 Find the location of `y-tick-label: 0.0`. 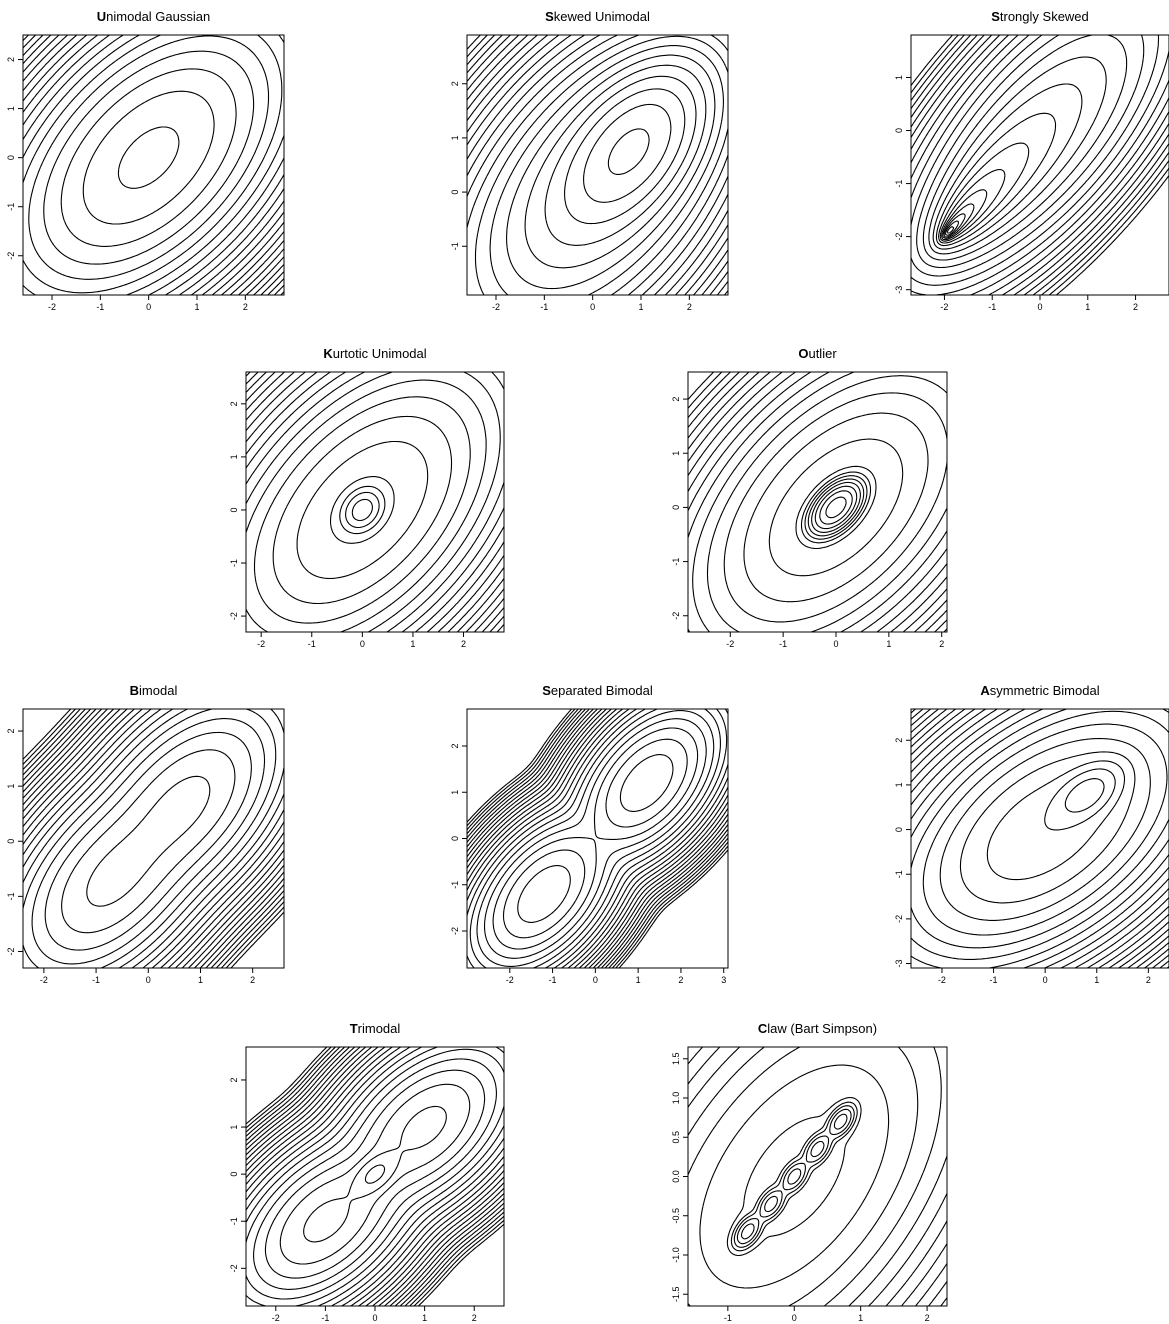

y-tick-label: 0.0 is located at coordinates (676, 1176).